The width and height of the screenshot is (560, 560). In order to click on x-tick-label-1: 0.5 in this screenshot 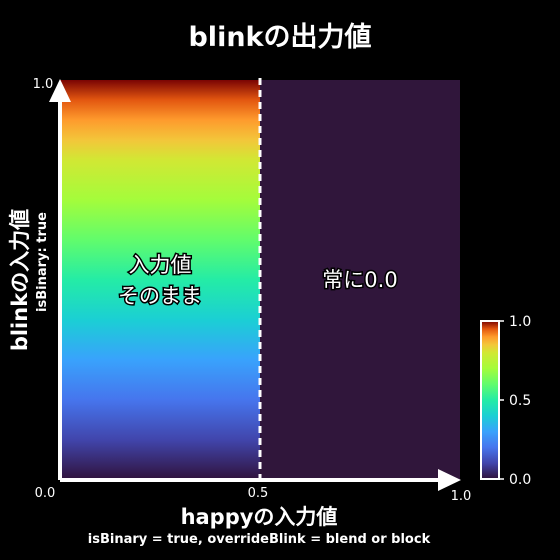, I will do `click(258, 493)`.